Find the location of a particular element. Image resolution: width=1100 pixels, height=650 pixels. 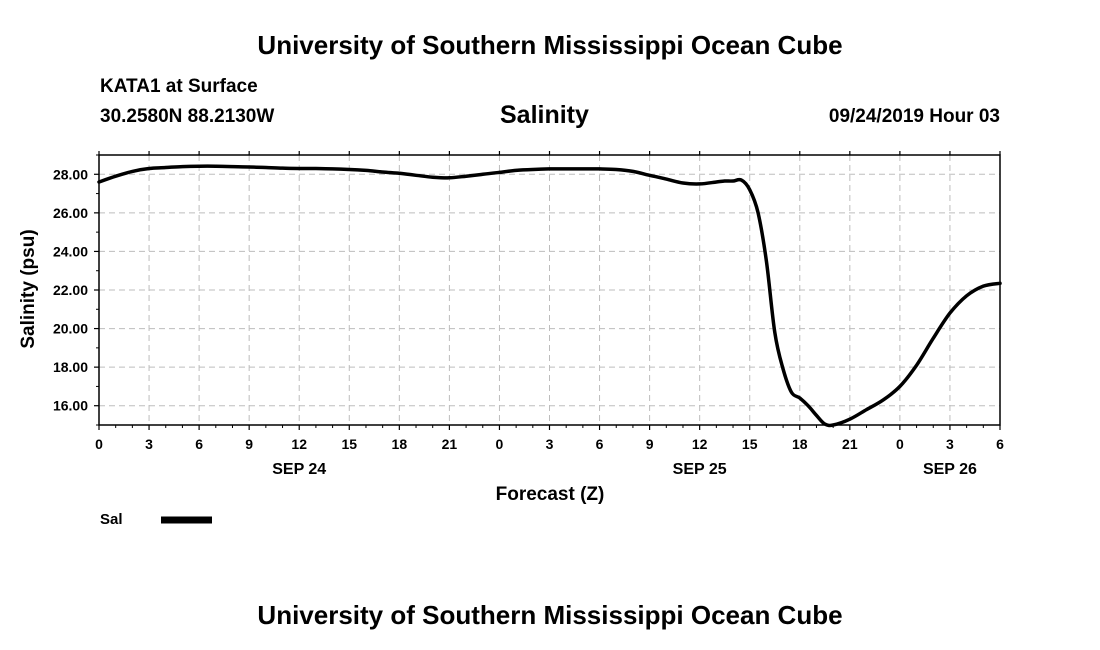

y-tick-label: 28.00 is located at coordinates (70, 174).